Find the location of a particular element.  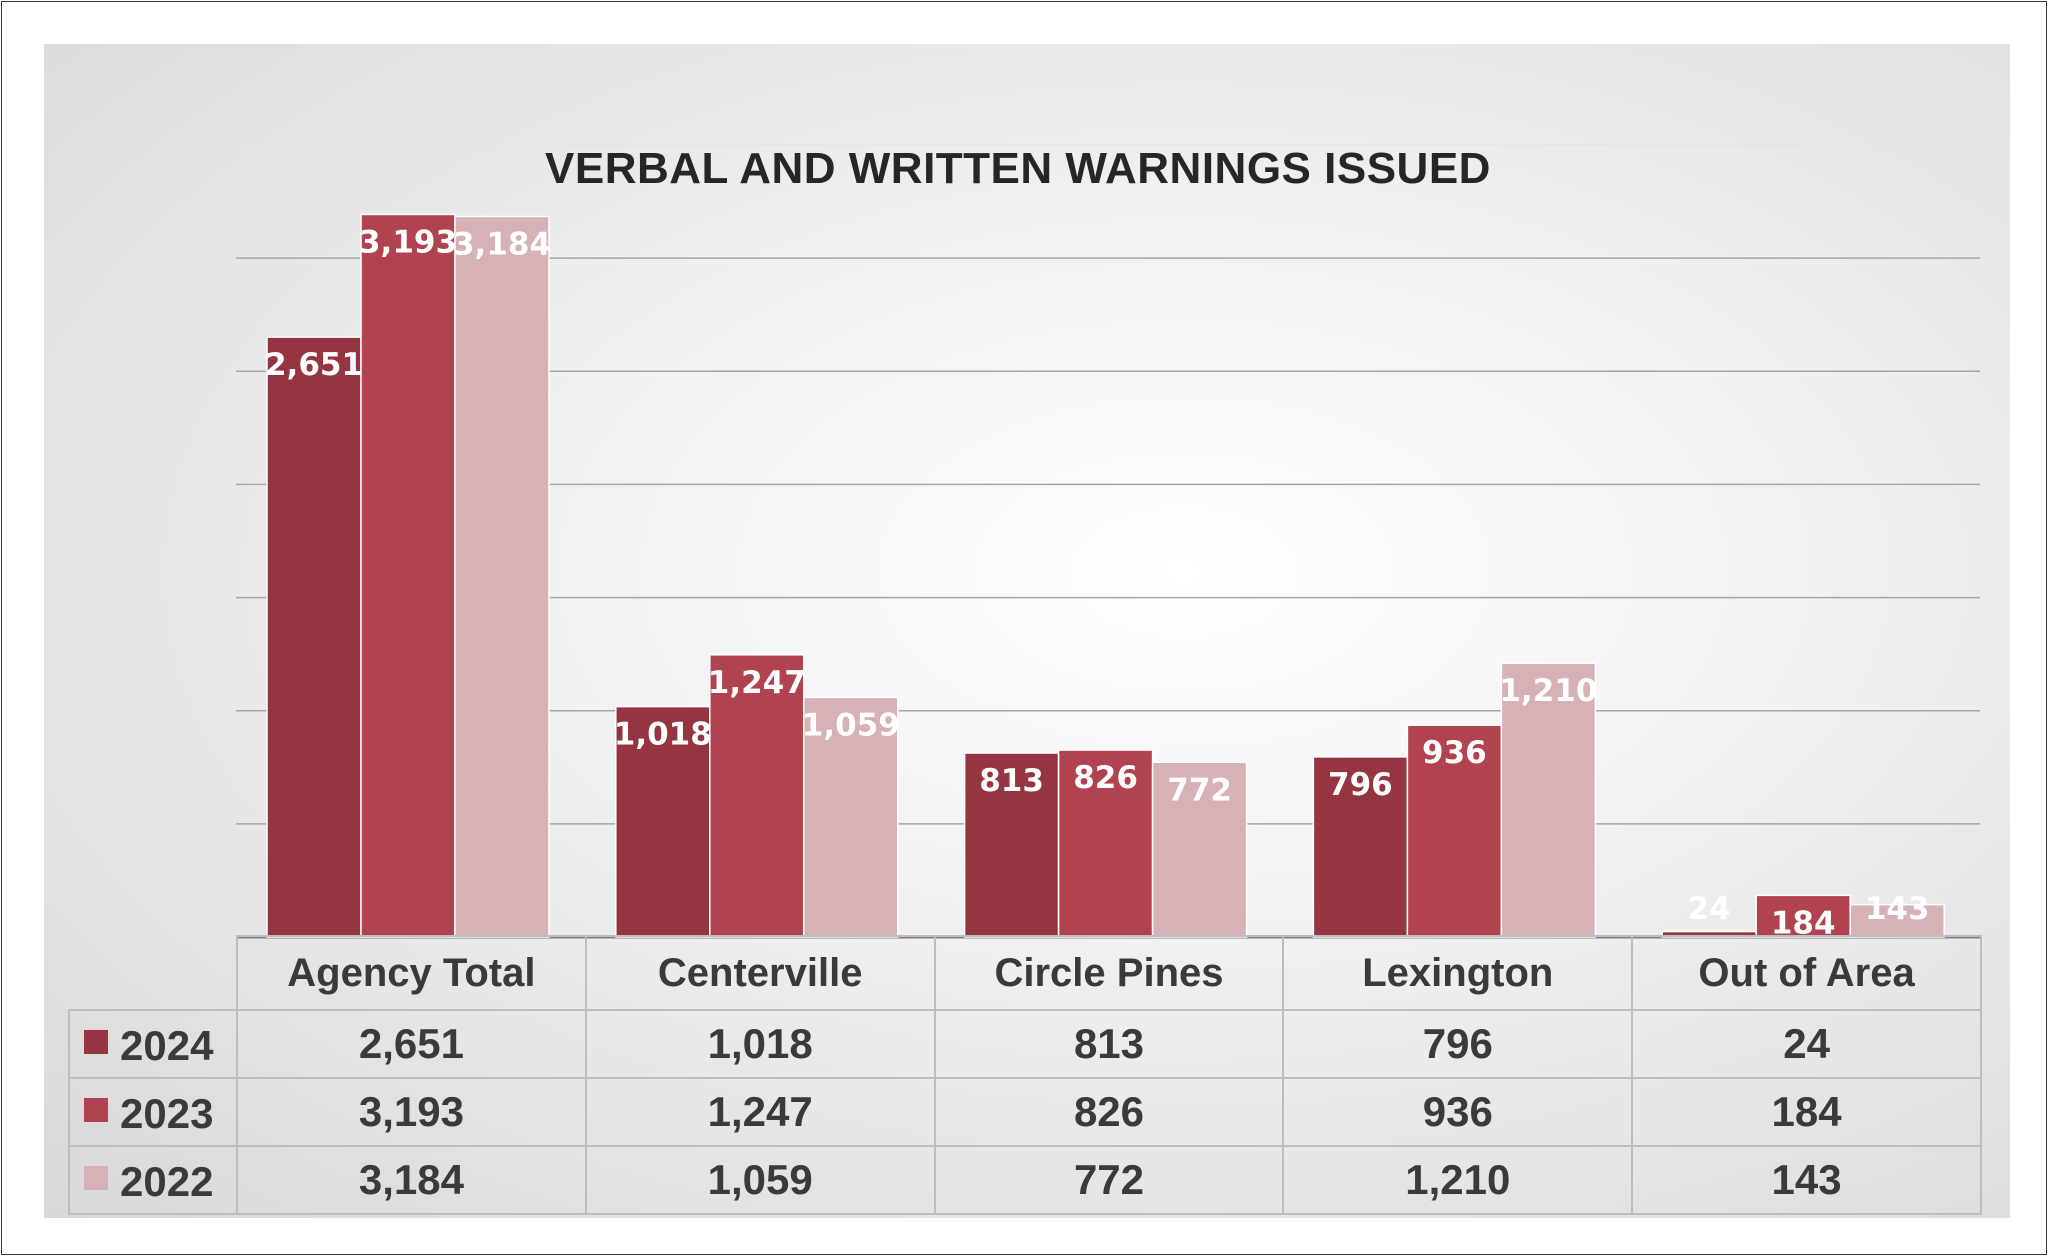

table-value-cell: 143 is located at coordinates (1806, 1180).